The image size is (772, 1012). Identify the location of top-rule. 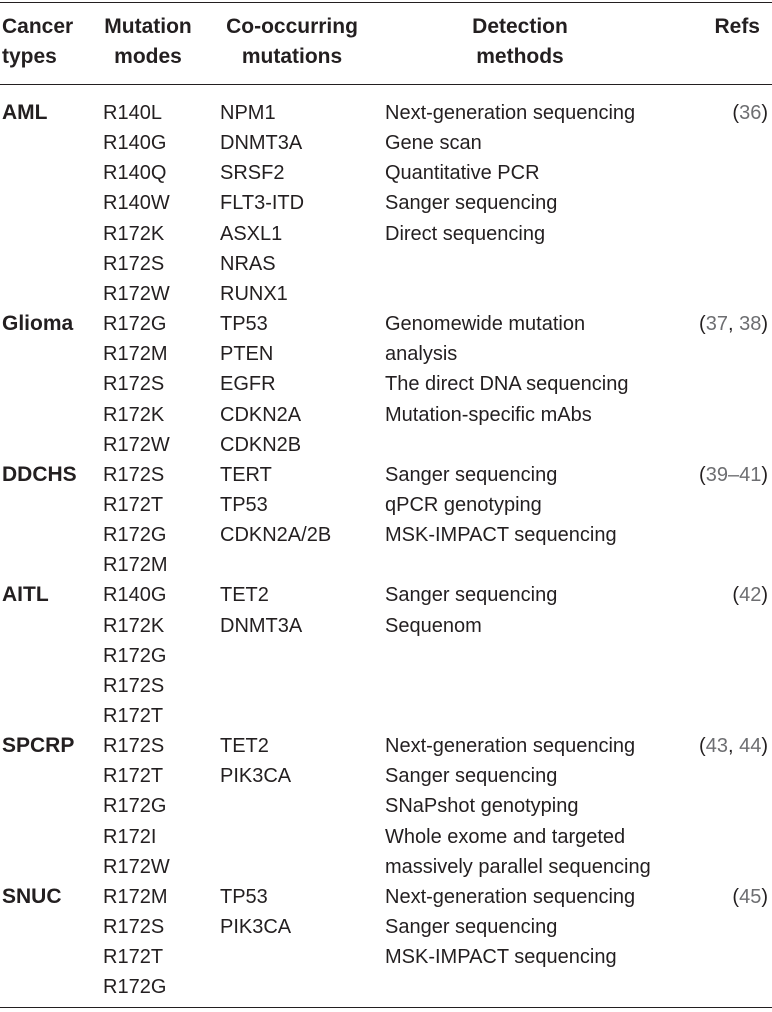
(386, 2).